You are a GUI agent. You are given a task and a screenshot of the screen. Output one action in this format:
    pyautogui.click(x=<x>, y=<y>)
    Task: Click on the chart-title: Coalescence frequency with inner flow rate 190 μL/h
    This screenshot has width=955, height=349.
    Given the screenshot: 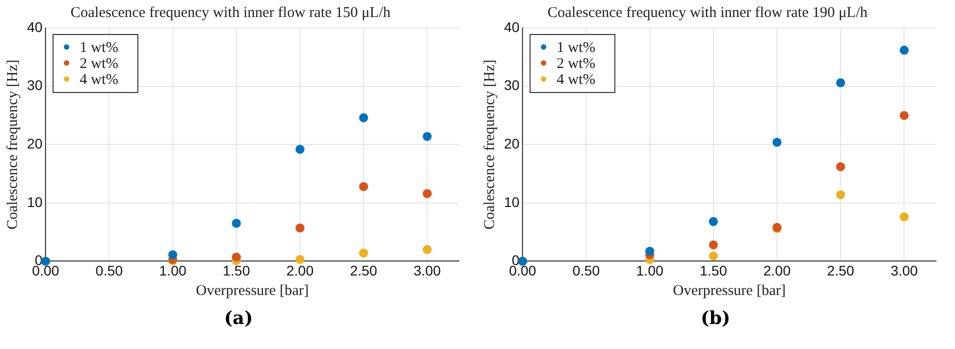 What is the action you would take?
    pyautogui.click(x=707, y=12)
    